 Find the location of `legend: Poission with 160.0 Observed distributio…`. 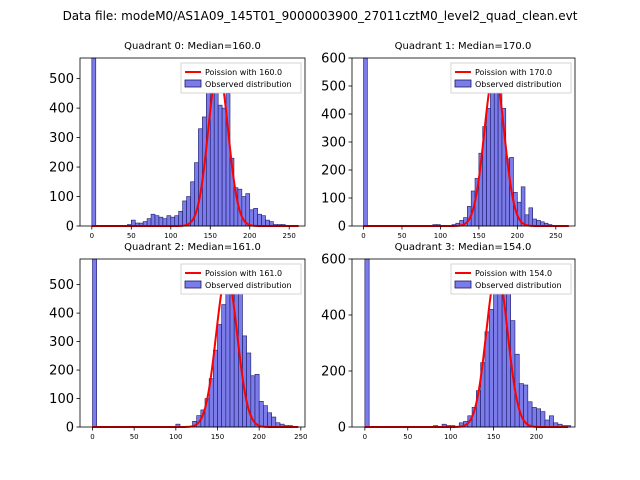

legend: Poission with 160.0 Observed distributio… is located at coordinates (241, 78).